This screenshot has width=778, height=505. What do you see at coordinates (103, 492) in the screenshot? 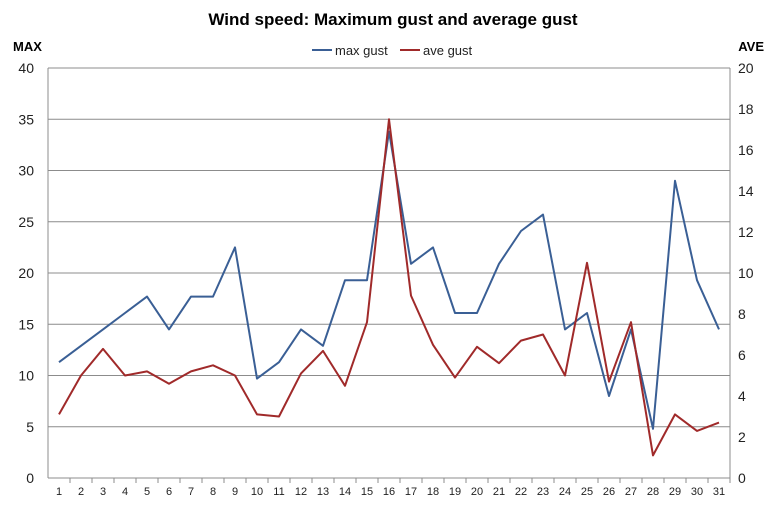
I see `x-tick-label-2: 3` at bounding box center [103, 492].